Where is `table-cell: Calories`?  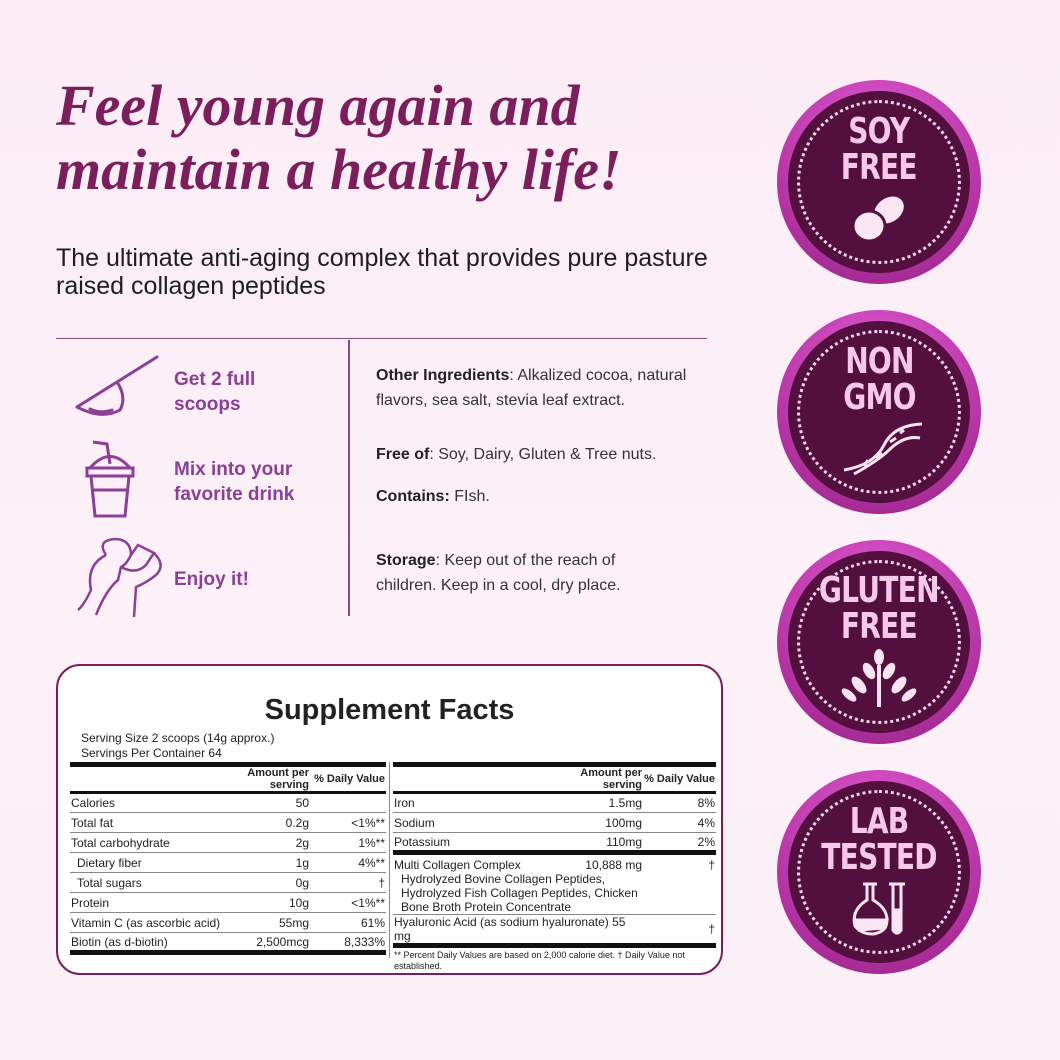 table-cell: Calories is located at coordinates (150, 802).